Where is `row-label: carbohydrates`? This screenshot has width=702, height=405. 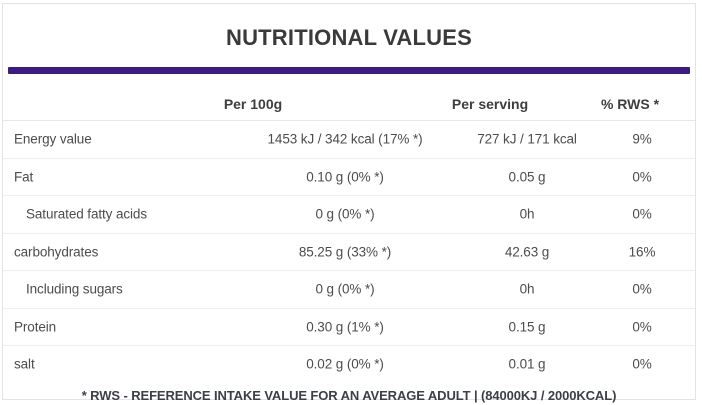
row-label: carbohydrates is located at coordinates (56, 252).